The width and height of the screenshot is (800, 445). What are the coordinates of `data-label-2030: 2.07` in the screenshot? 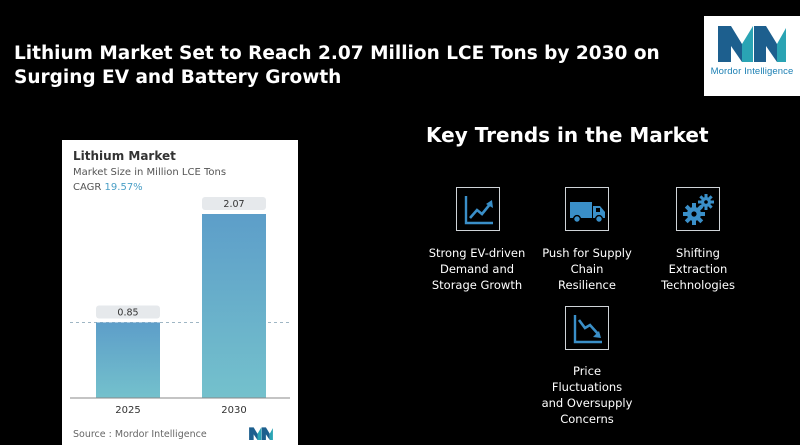 It's located at (233, 204).